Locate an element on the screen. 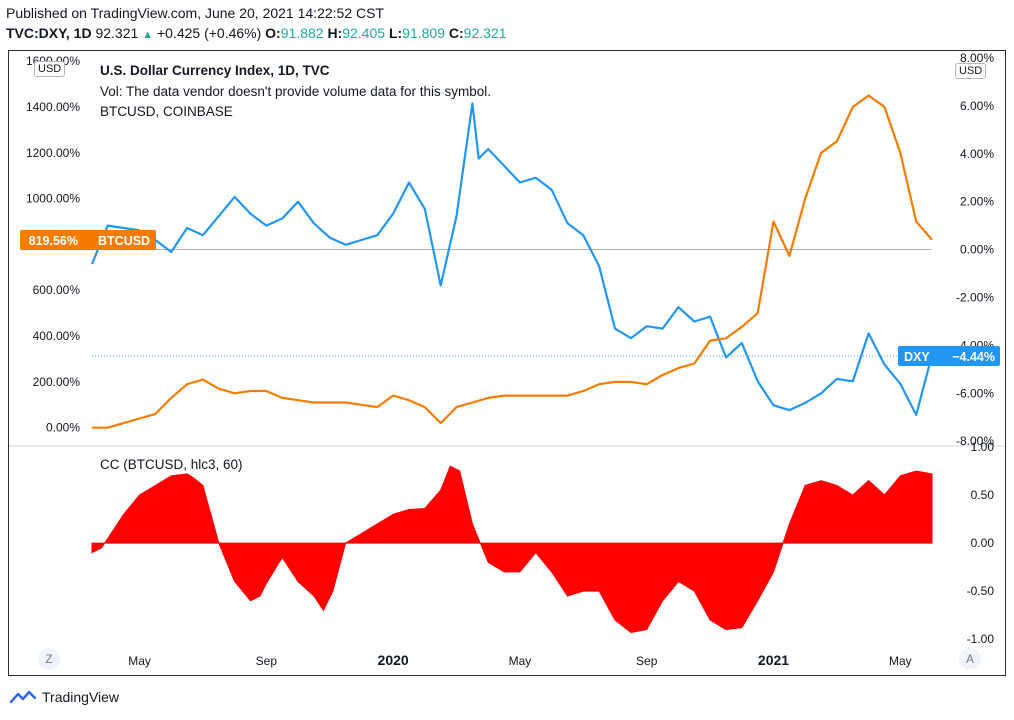 Image resolution: width=1014 pixels, height=720 pixels. left-axis-tick-1: 200.00% is located at coordinates (57, 382).